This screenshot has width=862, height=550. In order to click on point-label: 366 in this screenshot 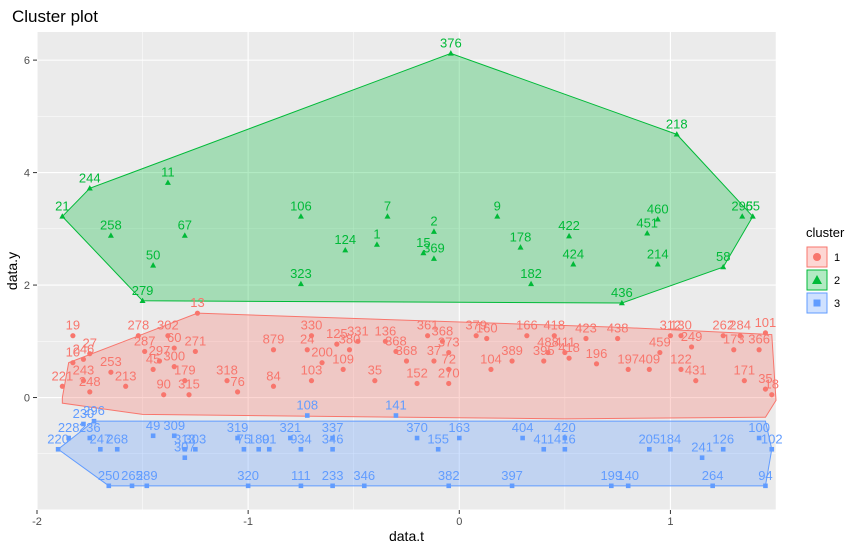, I will do `click(759, 339)`.